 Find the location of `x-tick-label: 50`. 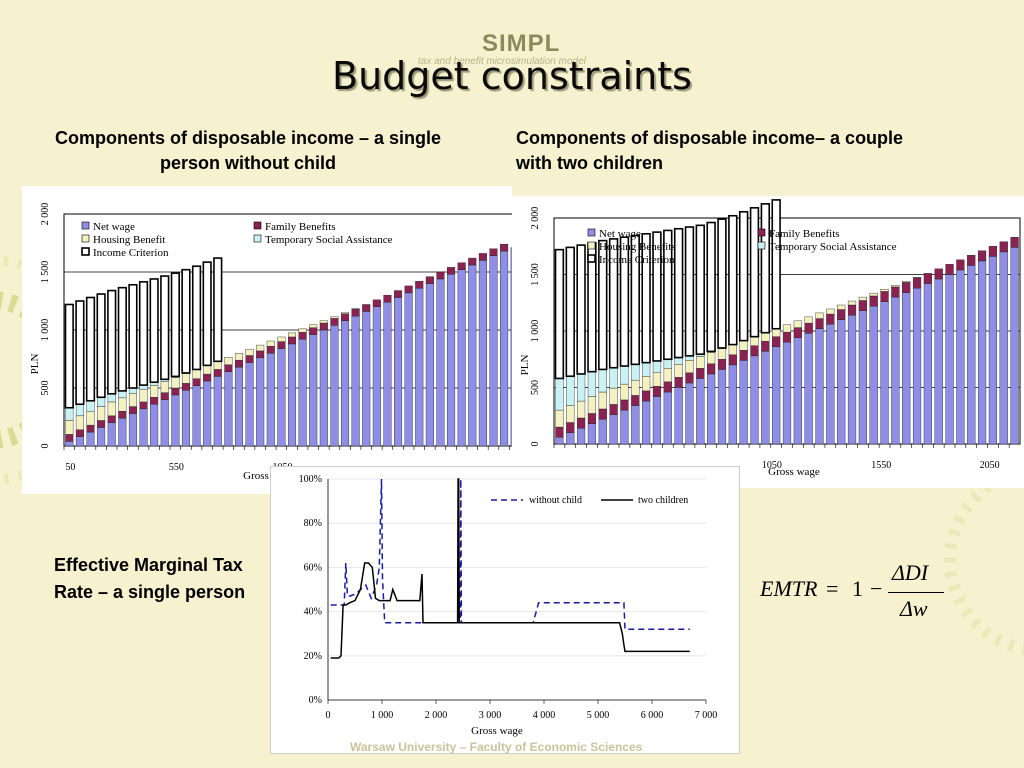

x-tick-label: 50 is located at coordinates (70, 467).